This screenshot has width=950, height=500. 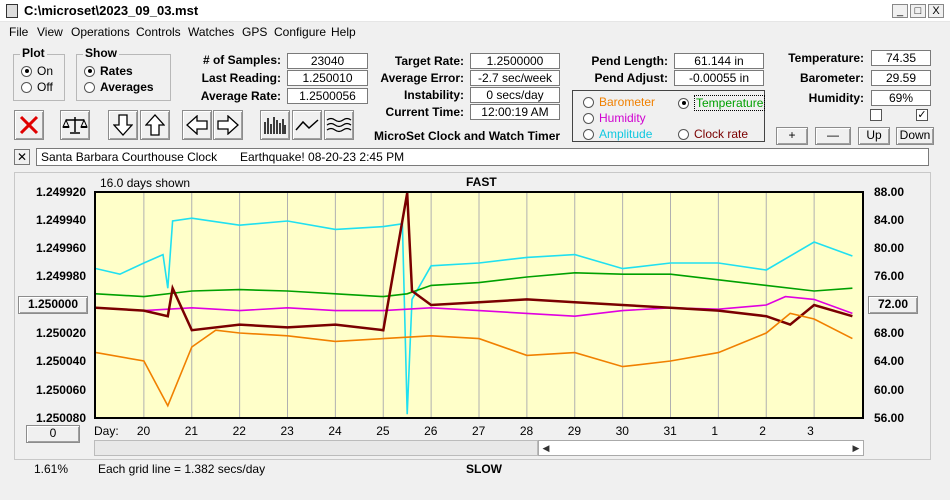 What do you see at coordinates (327, 78) in the screenshot?
I see `last-reading-value: 1.250010` at bounding box center [327, 78].